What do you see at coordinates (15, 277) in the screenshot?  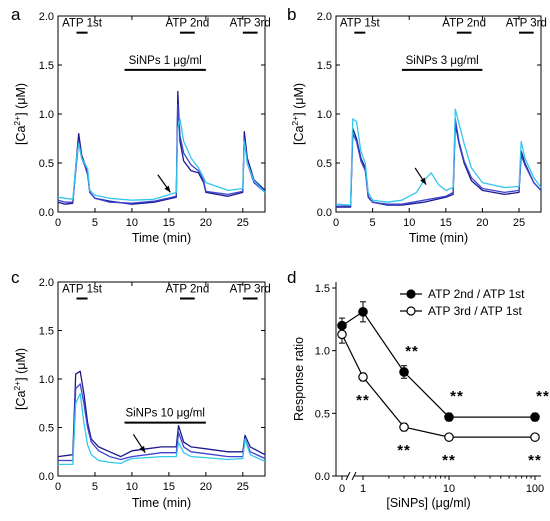 I see `panel-label: c` at bounding box center [15, 277].